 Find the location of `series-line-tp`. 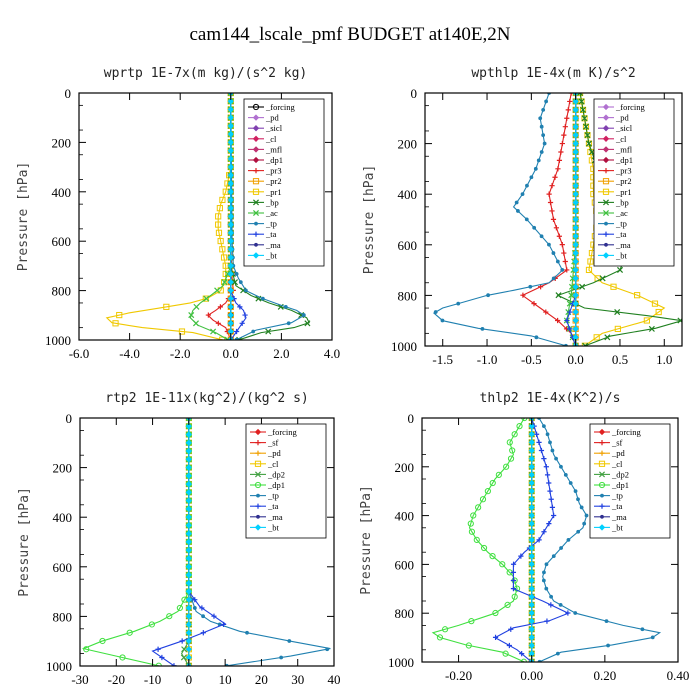

series-line-tp is located at coordinates (268, 216).